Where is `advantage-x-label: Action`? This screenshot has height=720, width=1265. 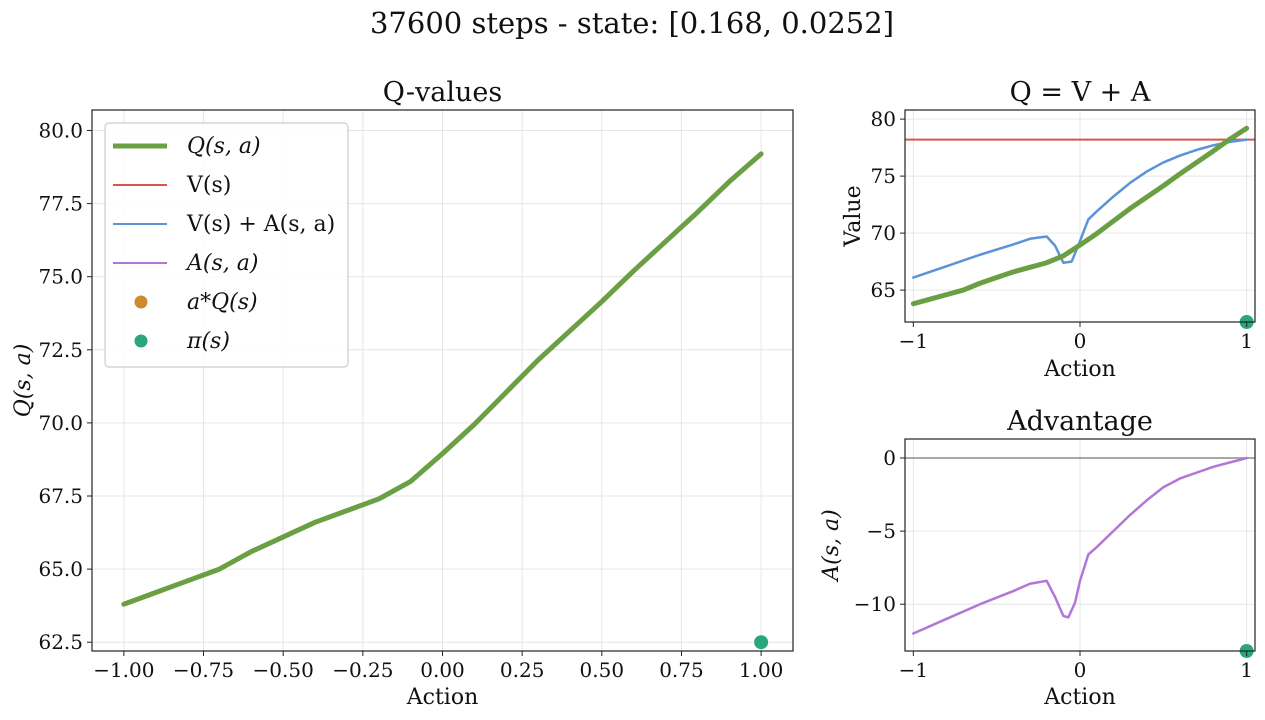
advantage-x-label: Action is located at coordinates (1079, 697).